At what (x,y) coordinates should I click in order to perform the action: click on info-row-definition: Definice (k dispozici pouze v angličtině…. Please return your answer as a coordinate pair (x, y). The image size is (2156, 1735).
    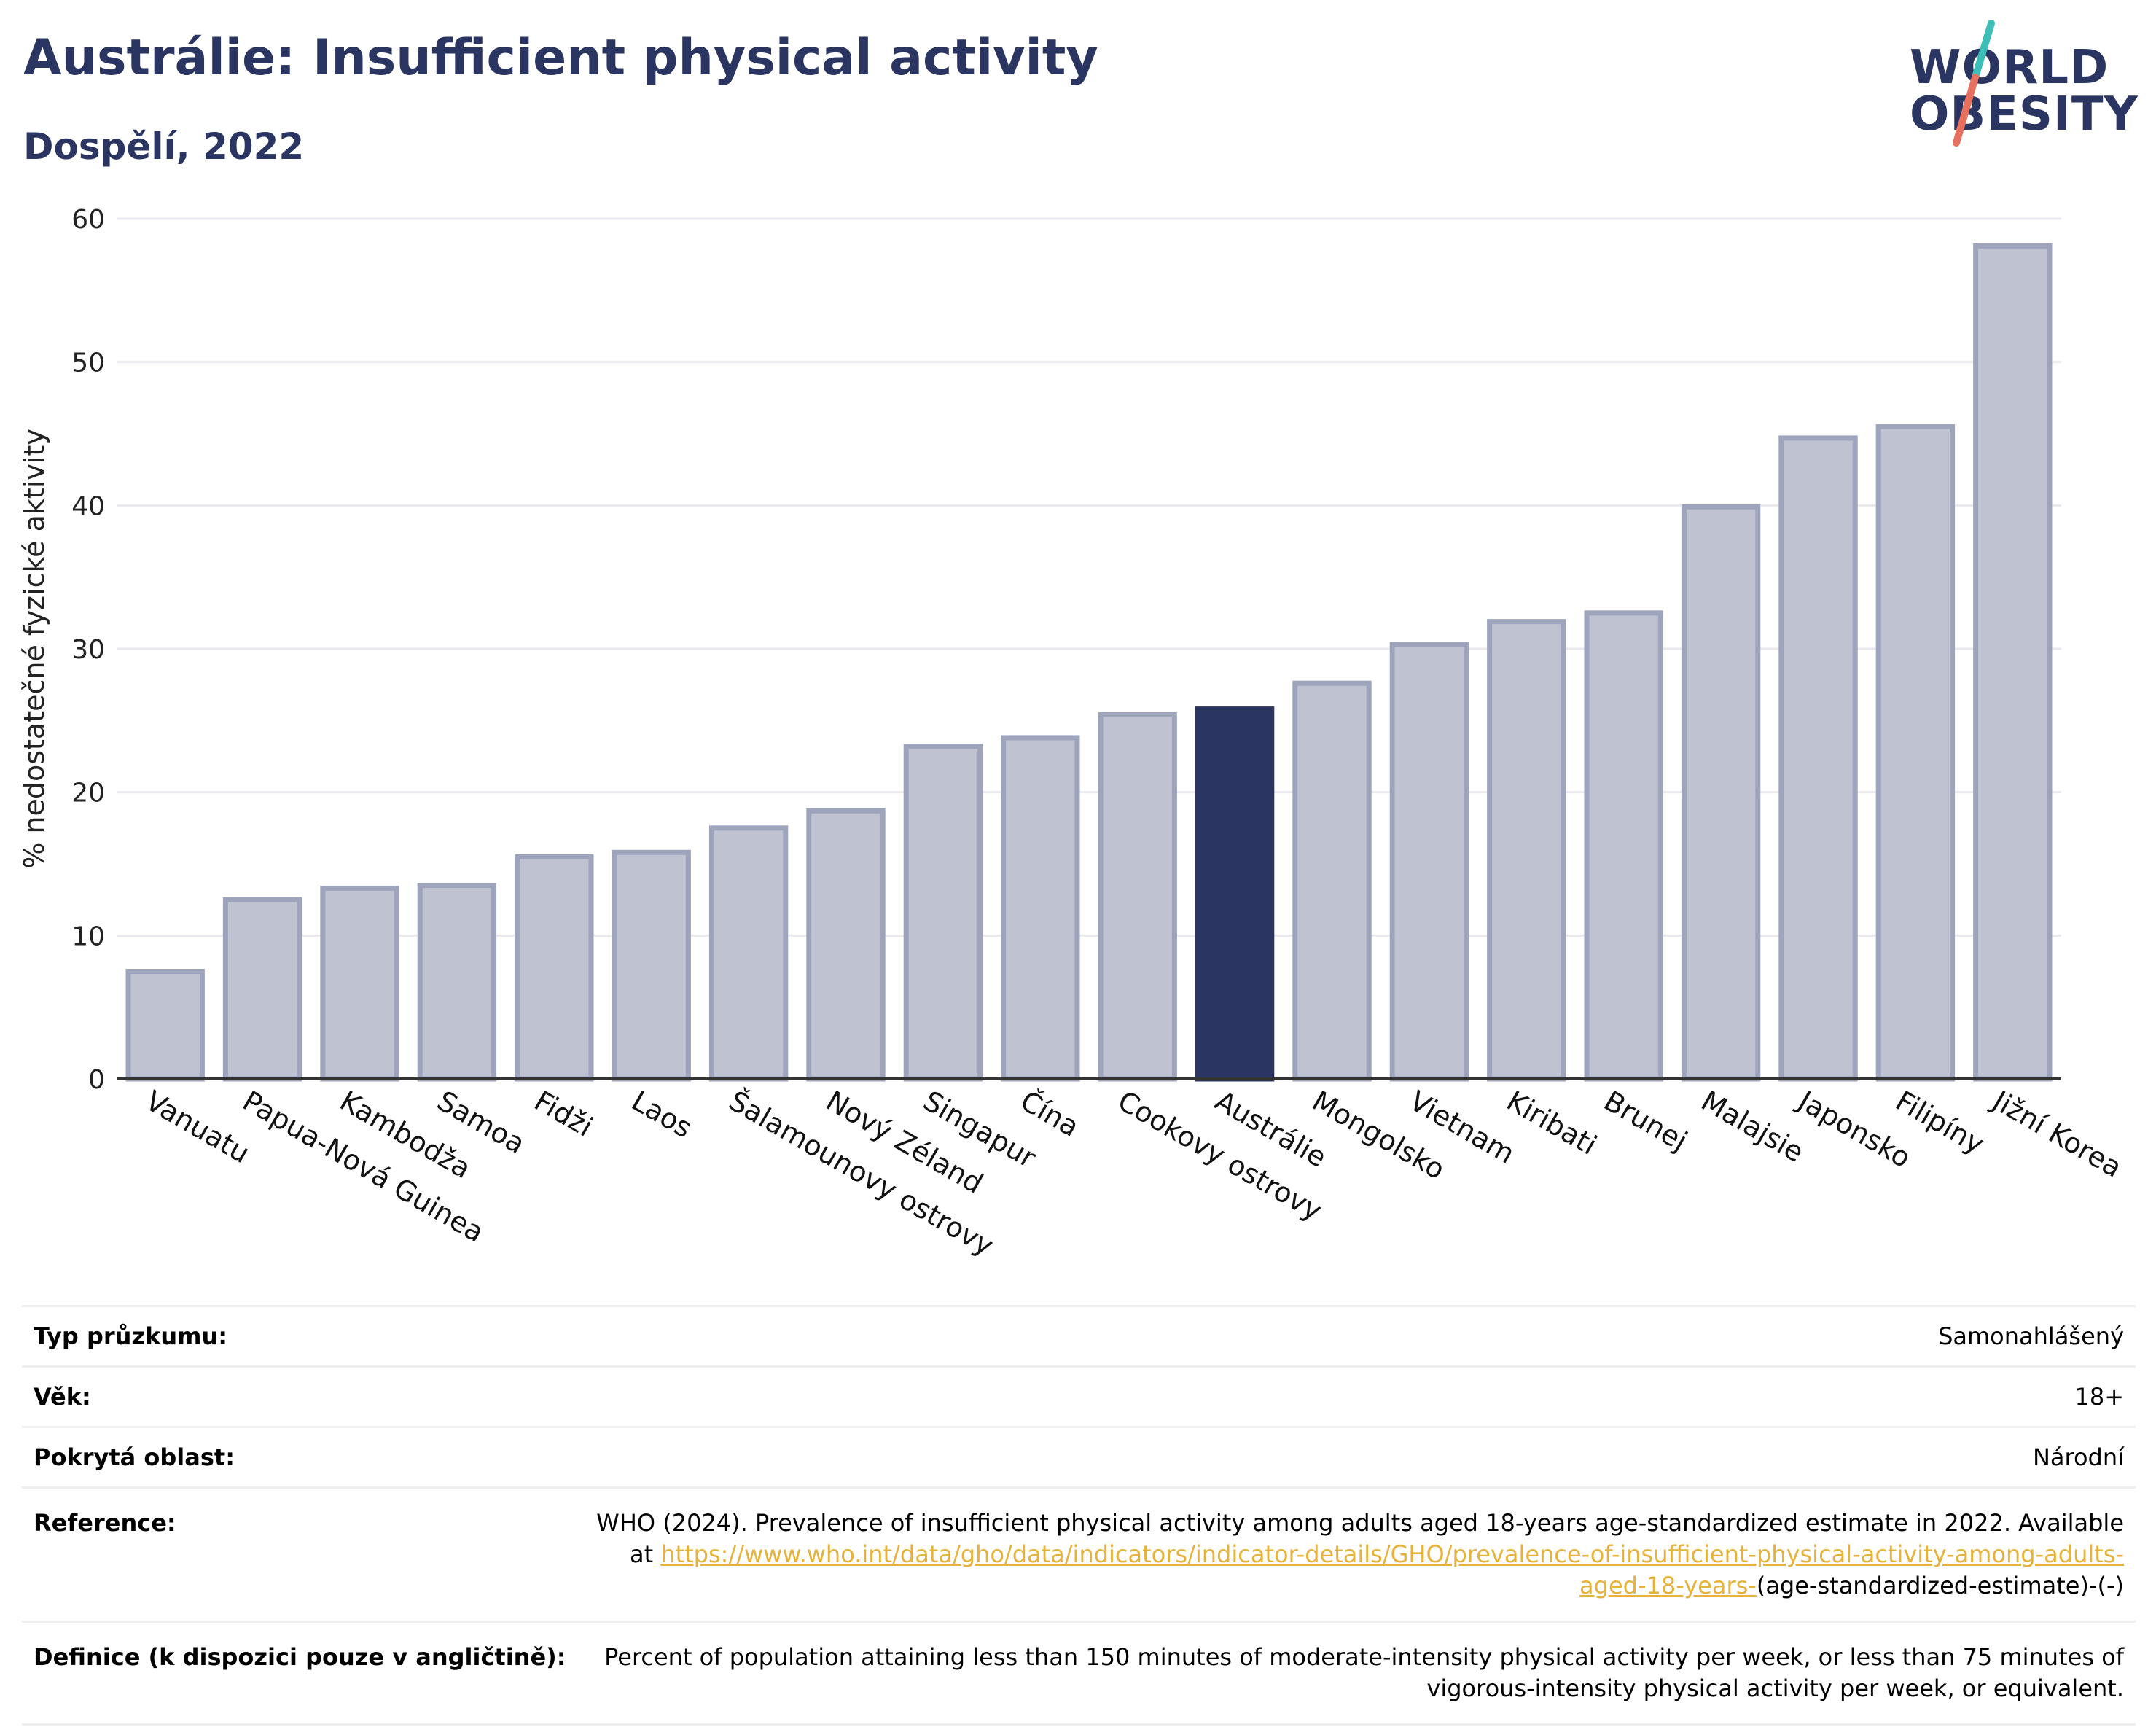
    Looking at the image, I should click on (1079, 1673).